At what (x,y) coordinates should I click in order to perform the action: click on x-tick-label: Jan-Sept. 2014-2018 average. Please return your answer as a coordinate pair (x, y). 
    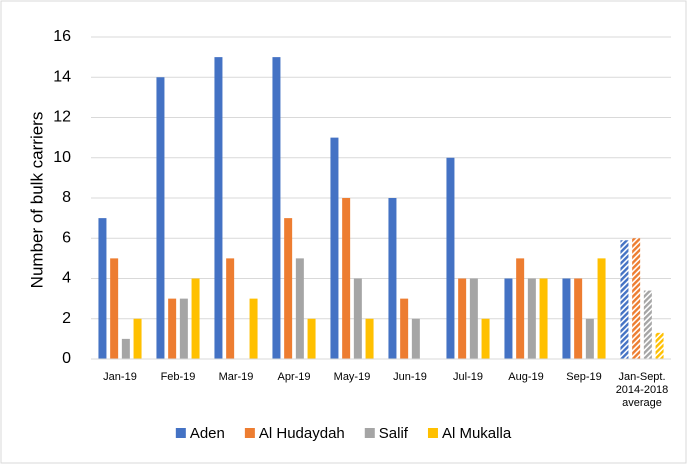
    Looking at the image, I should click on (642, 390).